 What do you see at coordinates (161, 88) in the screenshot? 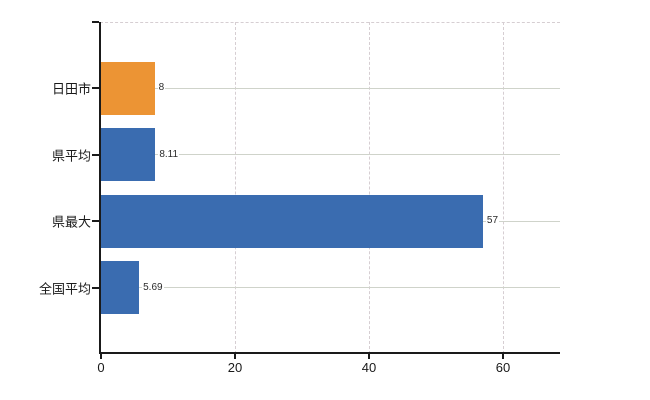
I see `bar-value-label: 8` at bounding box center [161, 88].